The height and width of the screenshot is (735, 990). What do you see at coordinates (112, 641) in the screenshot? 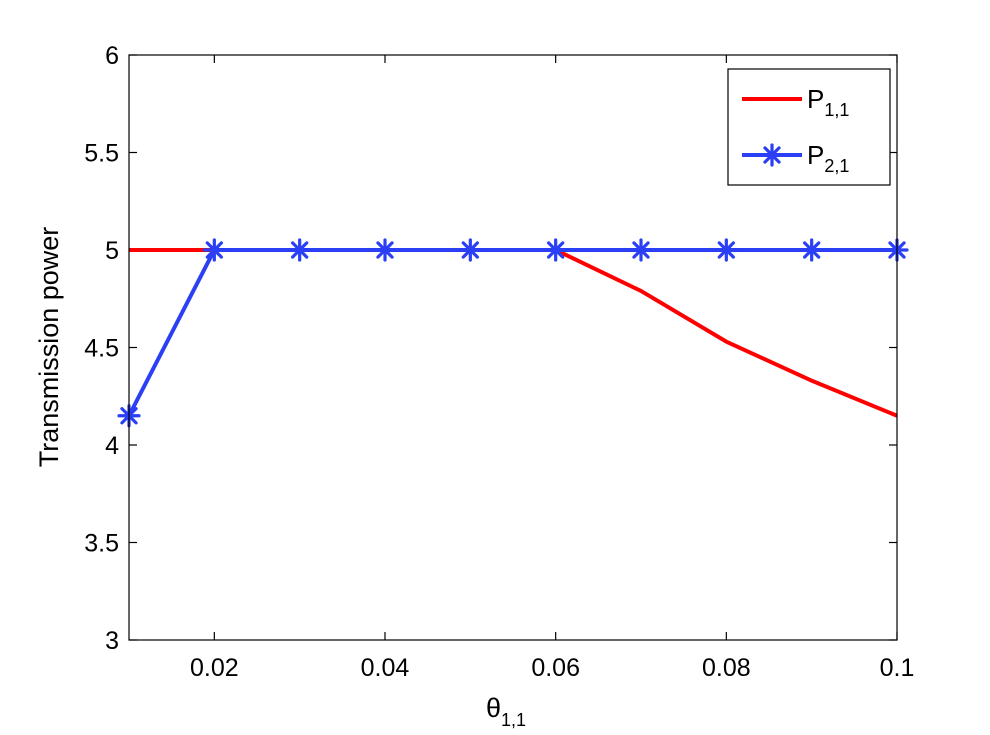
I see `y-tick-label: 3` at bounding box center [112, 641].